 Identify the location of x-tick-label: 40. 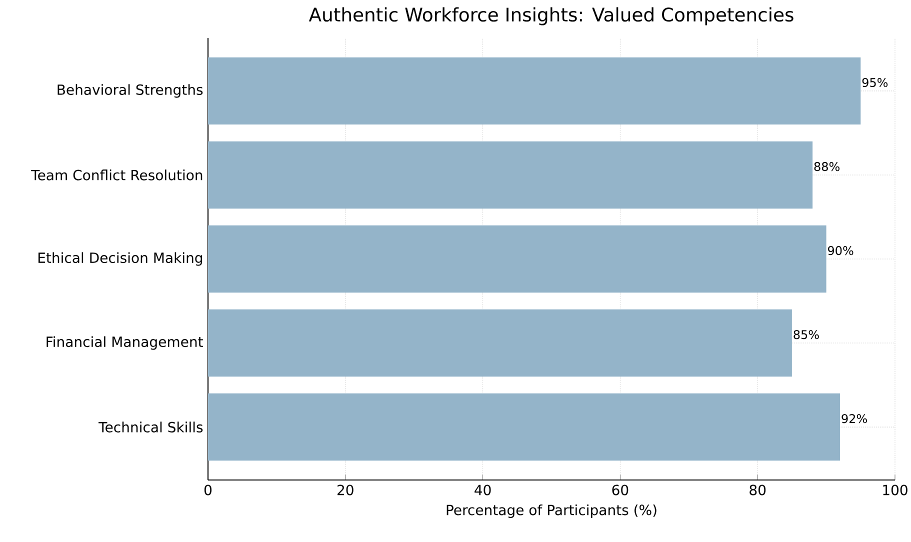
(482, 490).